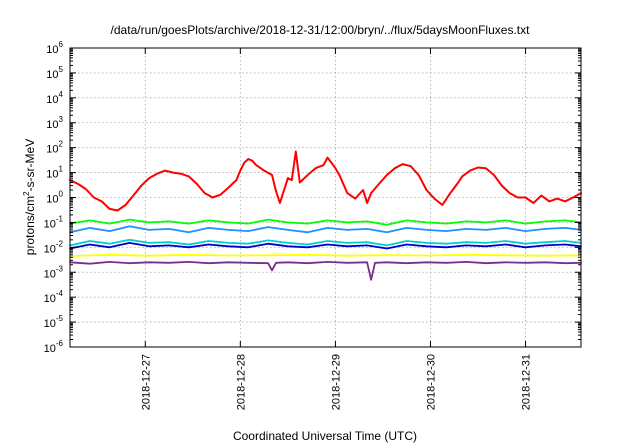 This screenshot has width=640, height=448. Describe the element at coordinates (54, 73) in the screenshot. I see `y-tick-label: 10⁵` at that location.